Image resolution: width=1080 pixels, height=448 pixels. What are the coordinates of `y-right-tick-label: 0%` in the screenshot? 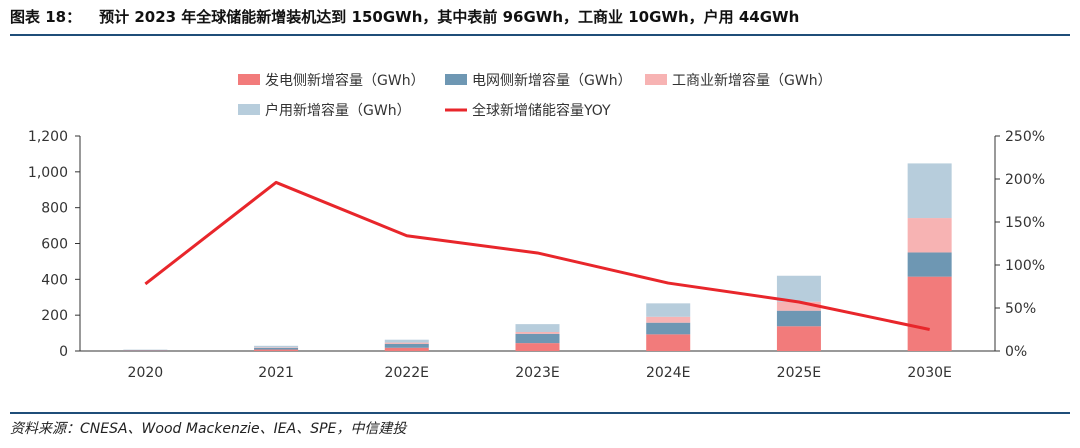 It's located at (1016, 352).